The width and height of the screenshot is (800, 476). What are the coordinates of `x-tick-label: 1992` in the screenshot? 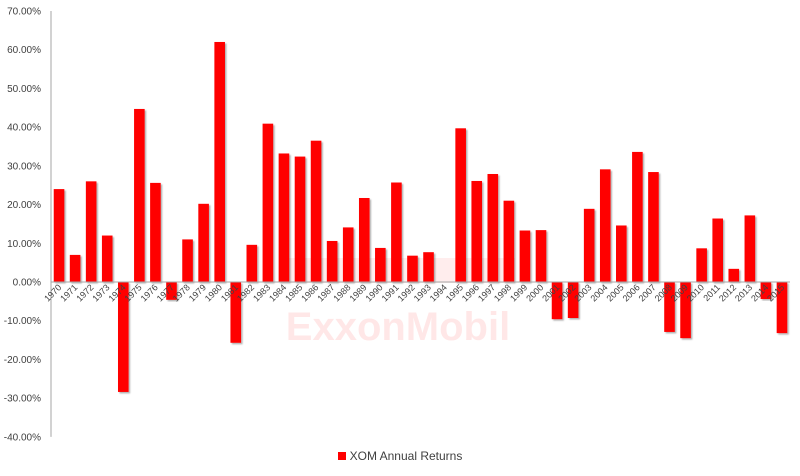 It's located at (406, 292).